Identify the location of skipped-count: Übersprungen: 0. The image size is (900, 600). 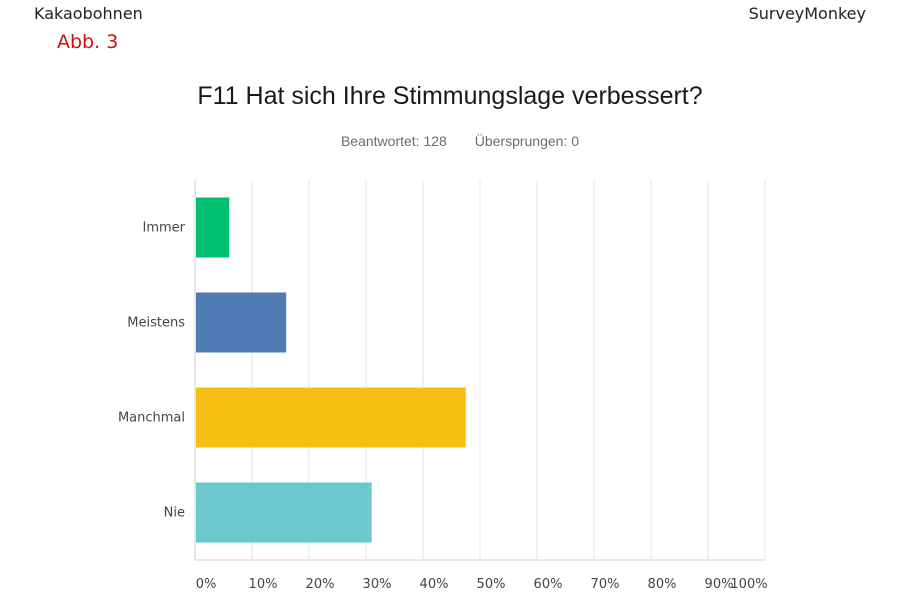
(527, 141).